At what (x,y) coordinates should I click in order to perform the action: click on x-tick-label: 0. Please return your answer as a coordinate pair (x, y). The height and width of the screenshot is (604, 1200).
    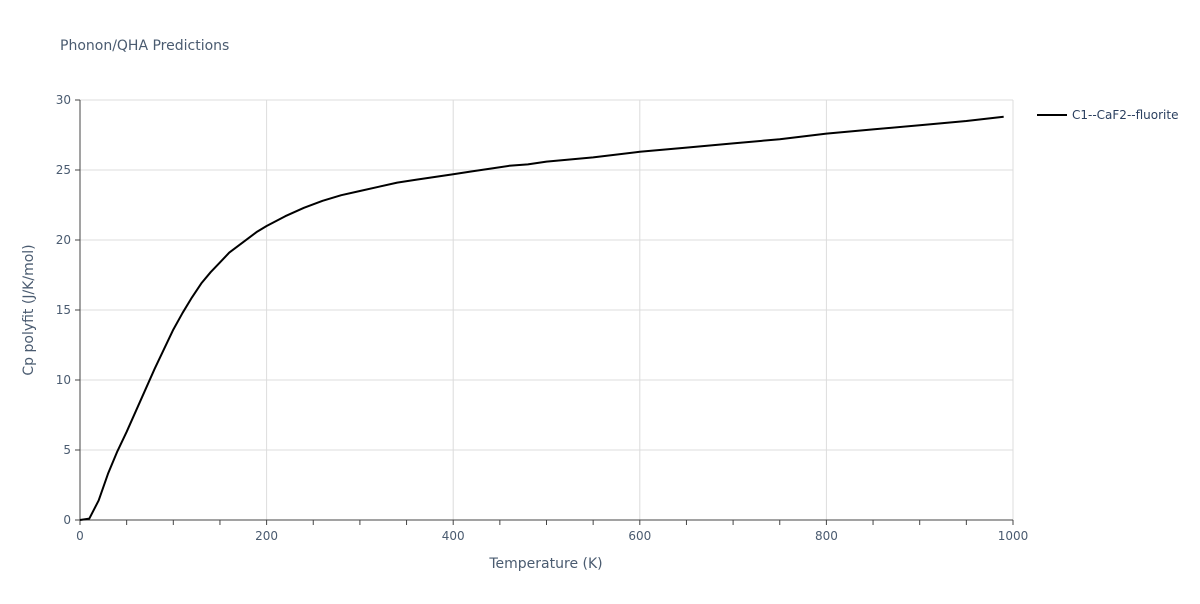
    Looking at the image, I should click on (80, 536).